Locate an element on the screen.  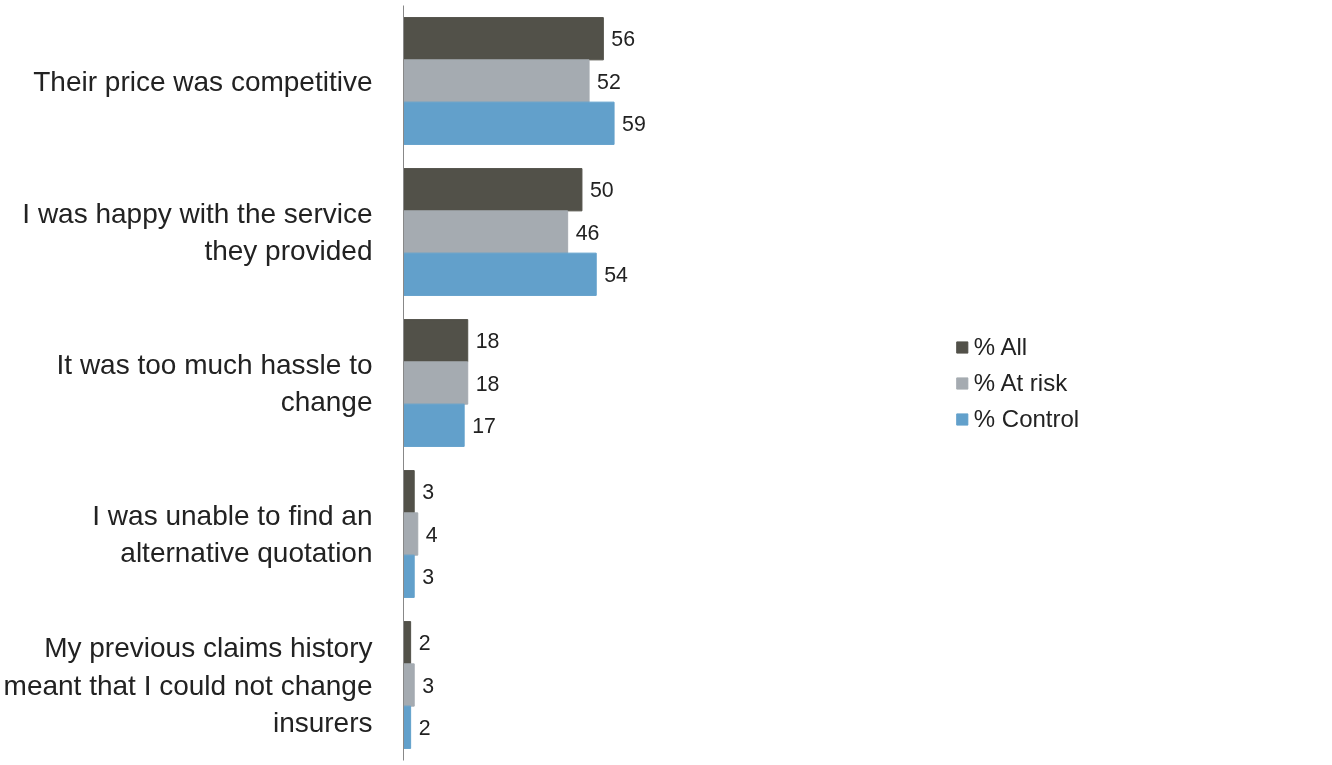
data-label: 56 is located at coordinates (623, 39).